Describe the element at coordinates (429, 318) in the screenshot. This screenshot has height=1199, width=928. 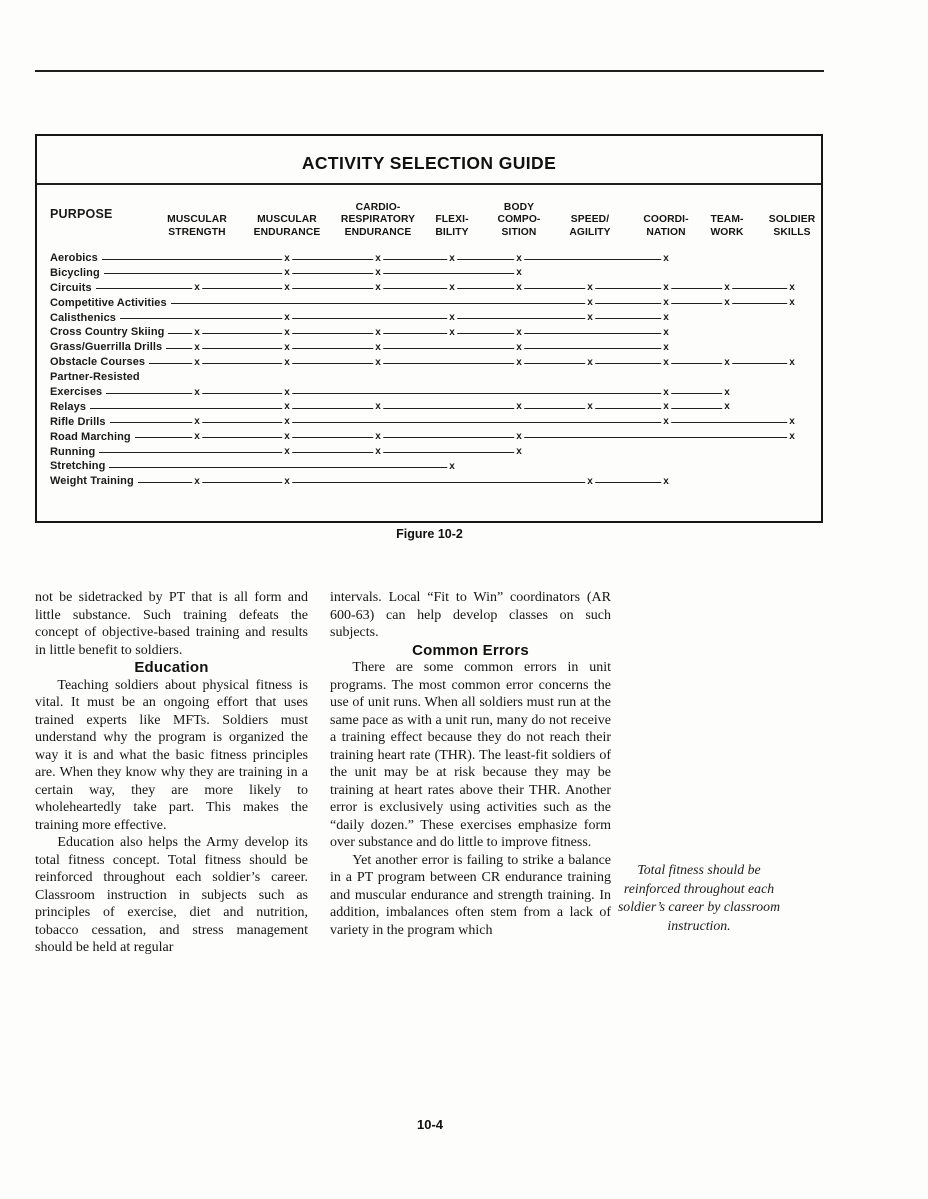
I see `table-row: Calisthenics x x x x` at that location.